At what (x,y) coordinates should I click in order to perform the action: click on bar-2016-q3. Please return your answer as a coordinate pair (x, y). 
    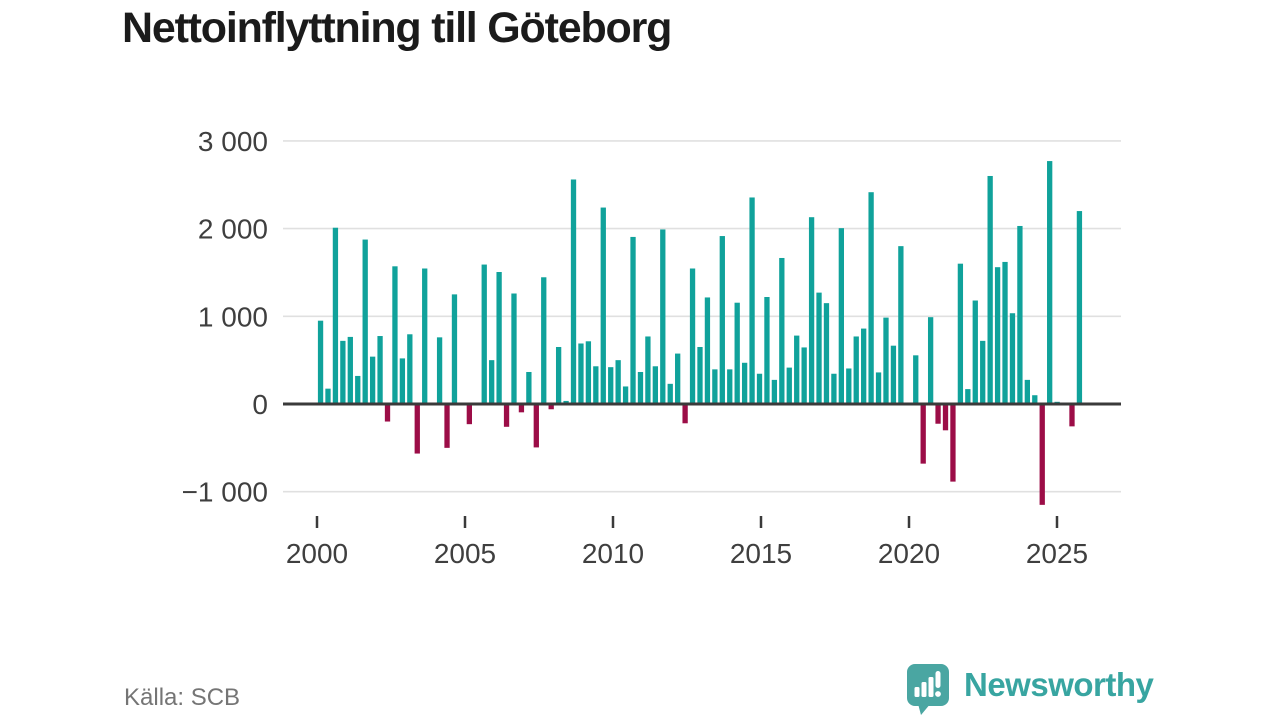
    Looking at the image, I should click on (811, 310).